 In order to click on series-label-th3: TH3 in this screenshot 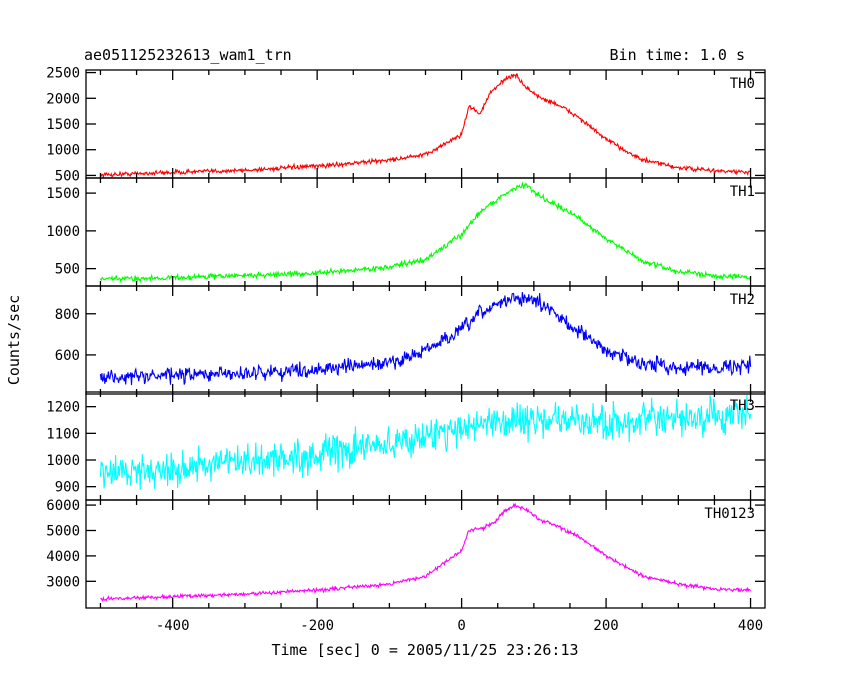, I will do `click(742, 406)`.